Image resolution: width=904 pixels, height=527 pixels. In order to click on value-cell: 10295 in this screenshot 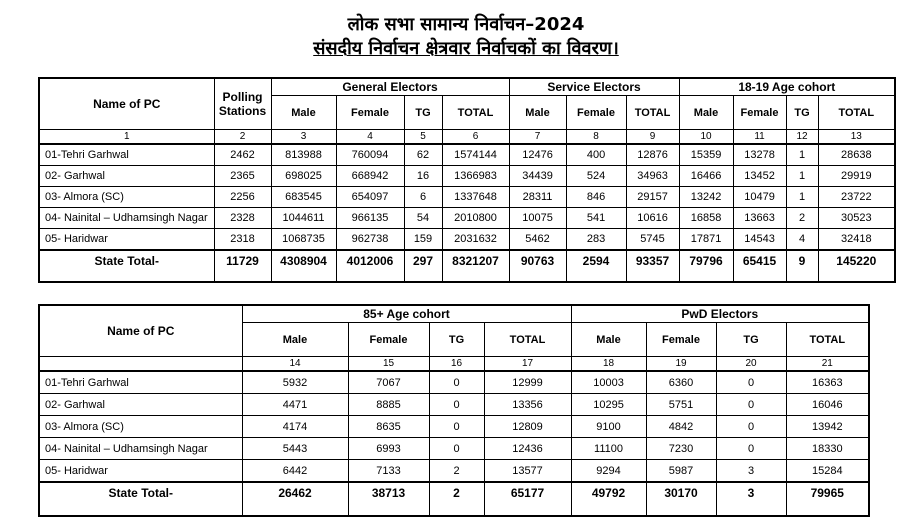, I will do `click(608, 404)`.